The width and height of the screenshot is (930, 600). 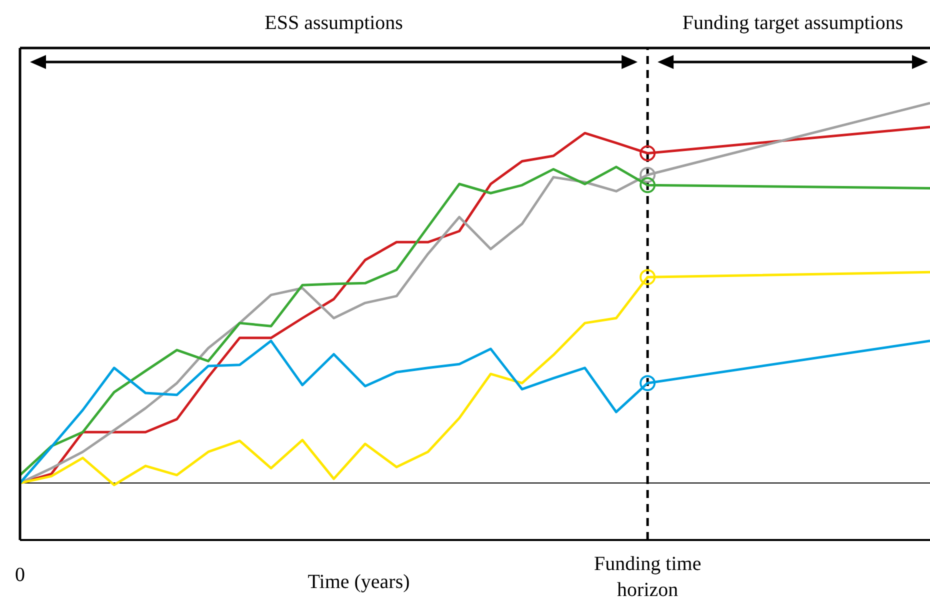 What do you see at coordinates (359, 582) in the screenshot?
I see `x-axis-title: Time (years)` at bounding box center [359, 582].